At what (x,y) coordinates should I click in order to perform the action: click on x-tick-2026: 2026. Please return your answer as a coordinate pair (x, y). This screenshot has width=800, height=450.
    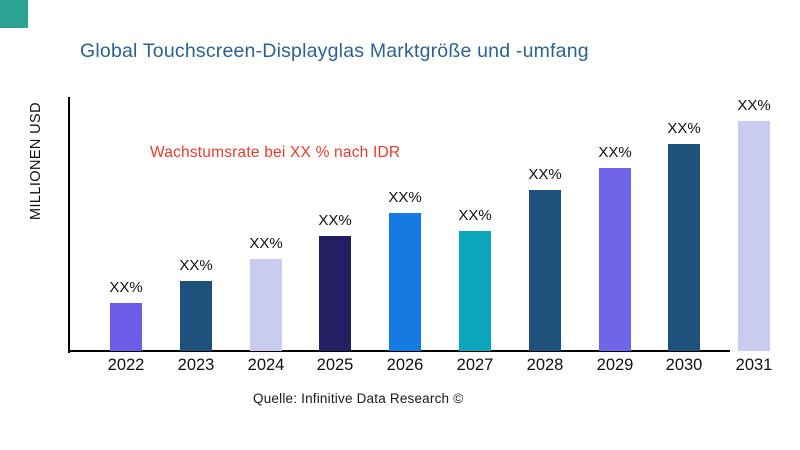
    Looking at the image, I should click on (405, 365).